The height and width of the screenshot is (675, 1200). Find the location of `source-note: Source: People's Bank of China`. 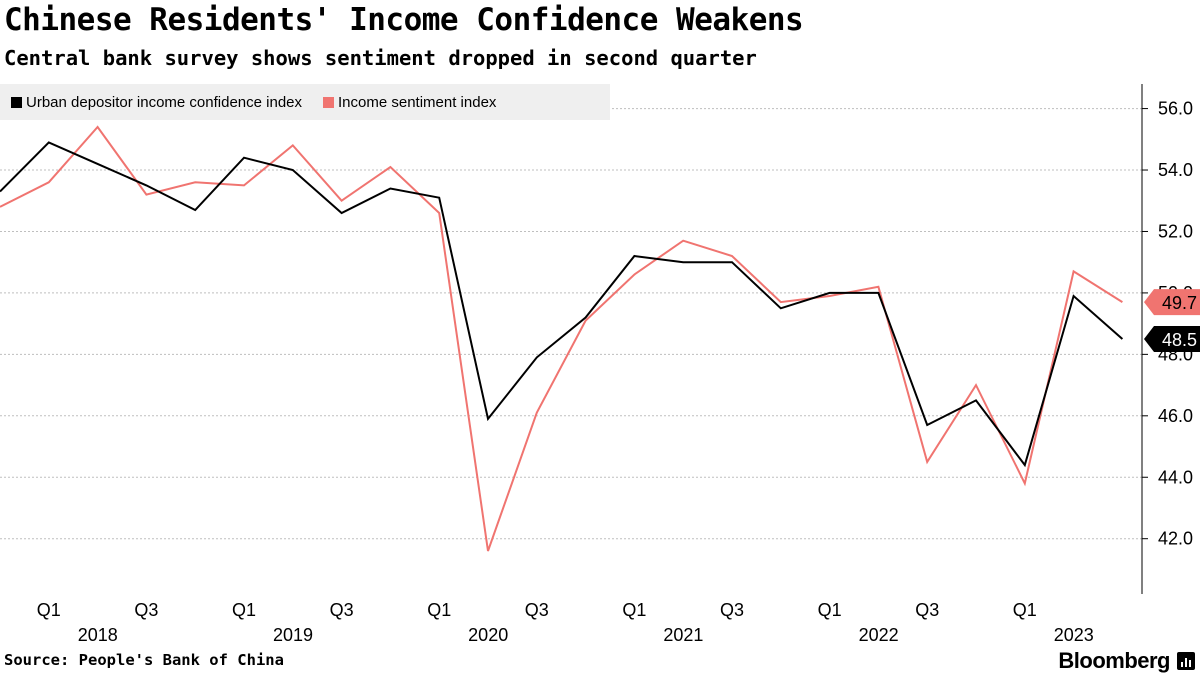

source-note: Source: People's Bank of China is located at coordinates (144, 660).